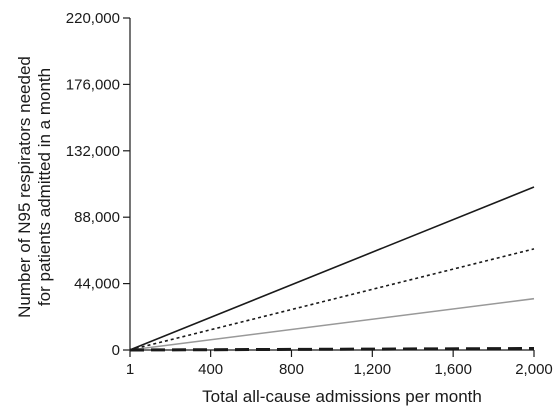 The width and height of the screenshot is (555, 412). What do you see at coordinates (24, 187) in the screenshot?
I see `y-axis-title-line-1: Number of N95 respirators needed` at bounding box center [24, 187].